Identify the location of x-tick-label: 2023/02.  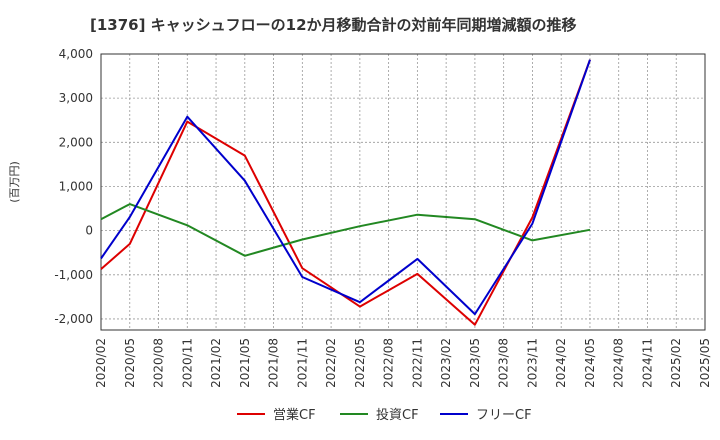
(446, 363).